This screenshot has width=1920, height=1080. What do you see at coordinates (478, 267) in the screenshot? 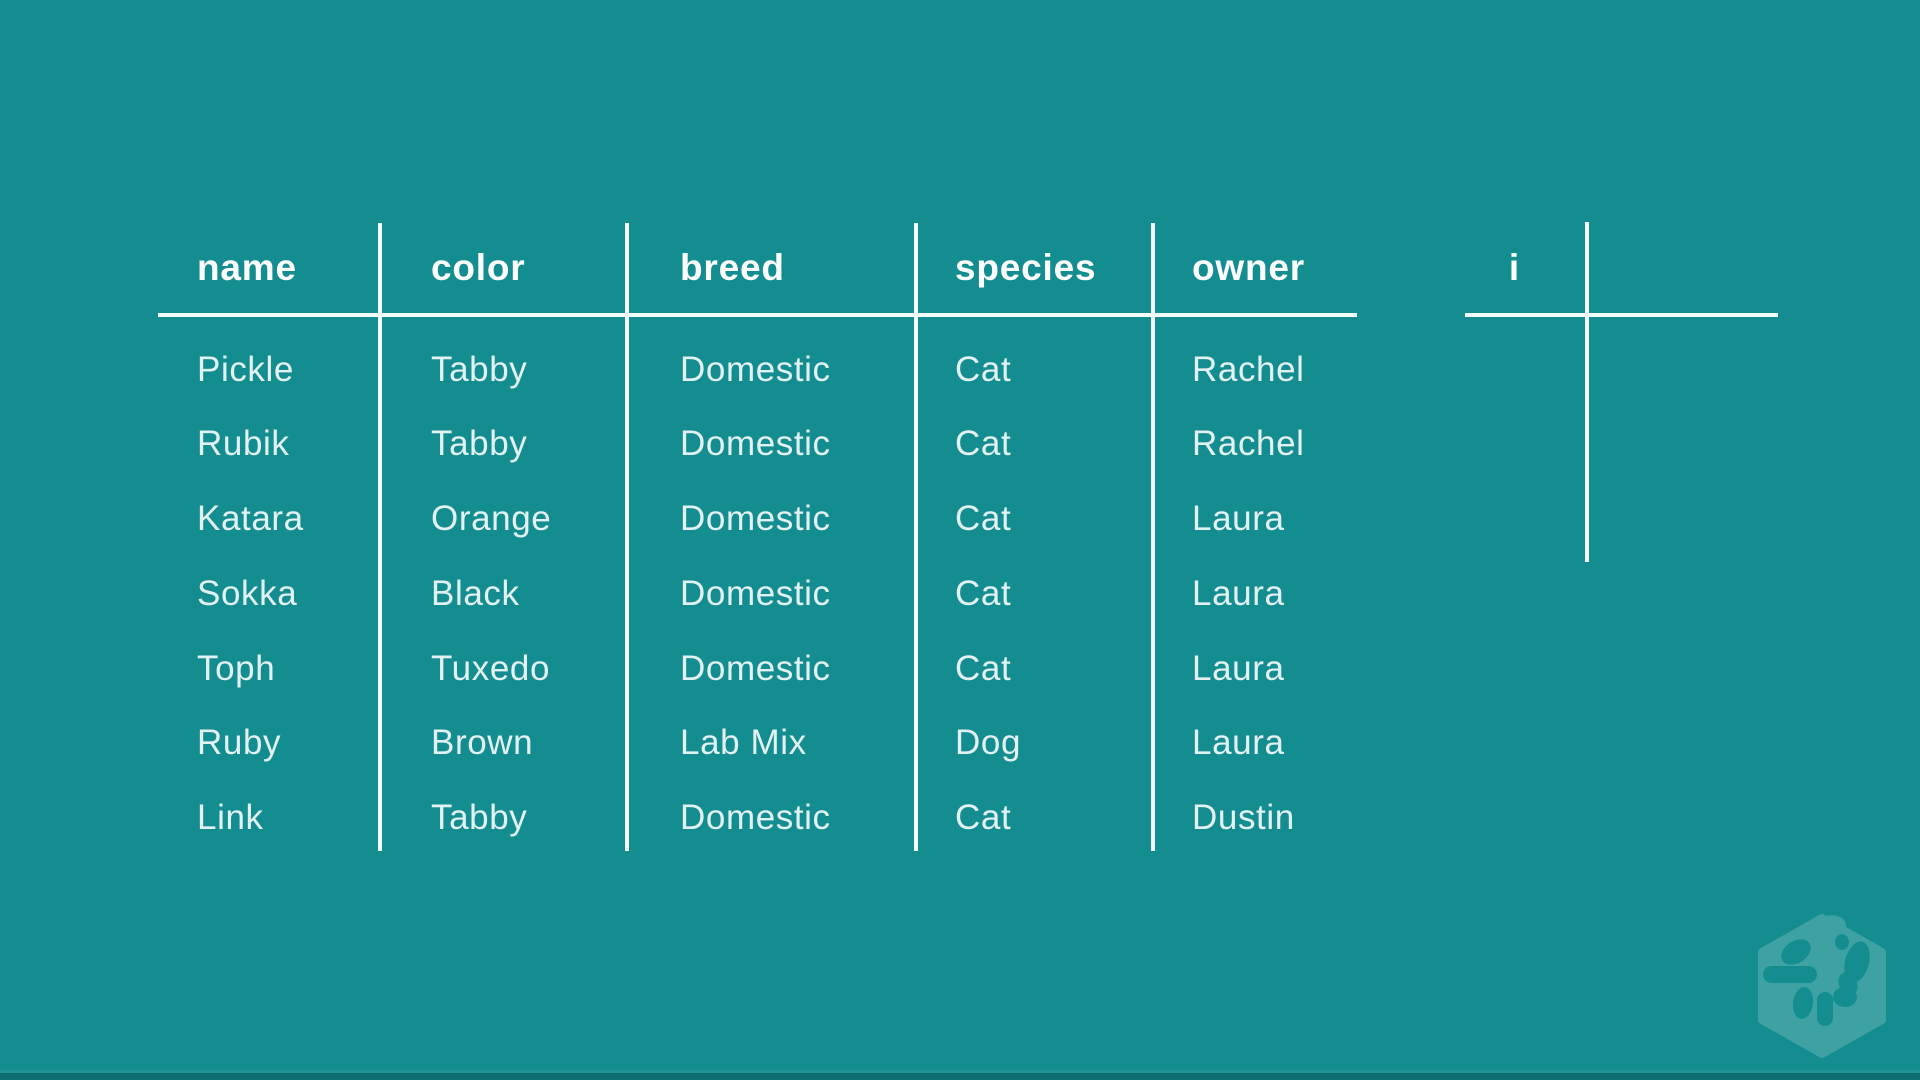
I see `column-header-color: color` at bounding box center [478, 267].